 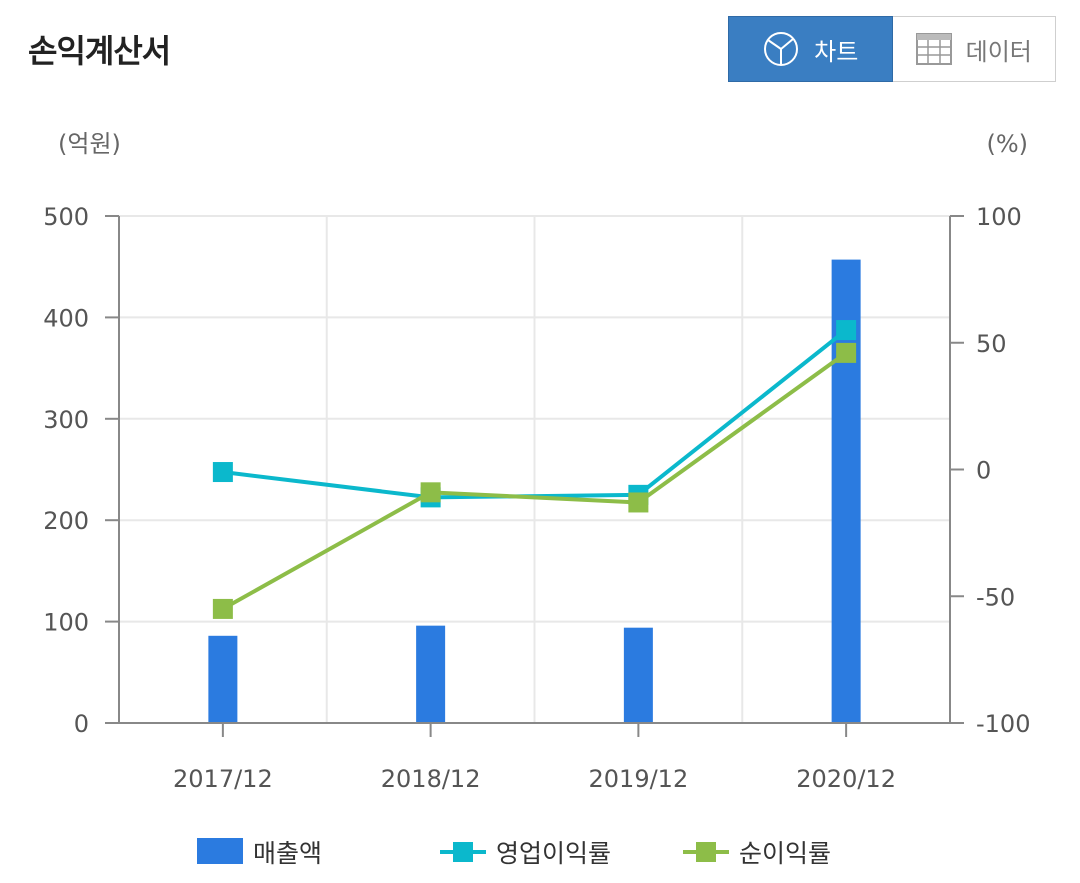 I want to click on x-axis-tick-label: 2018/12, so click(x=431, y=779).